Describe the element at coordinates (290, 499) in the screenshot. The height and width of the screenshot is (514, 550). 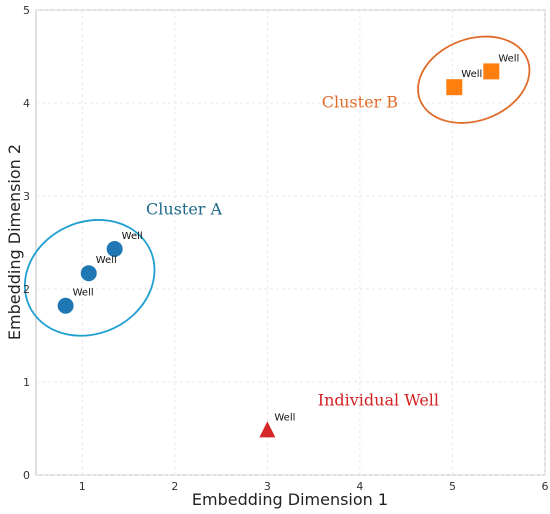
I see `x-axis-label: Embedding Dimension 1` at that location.